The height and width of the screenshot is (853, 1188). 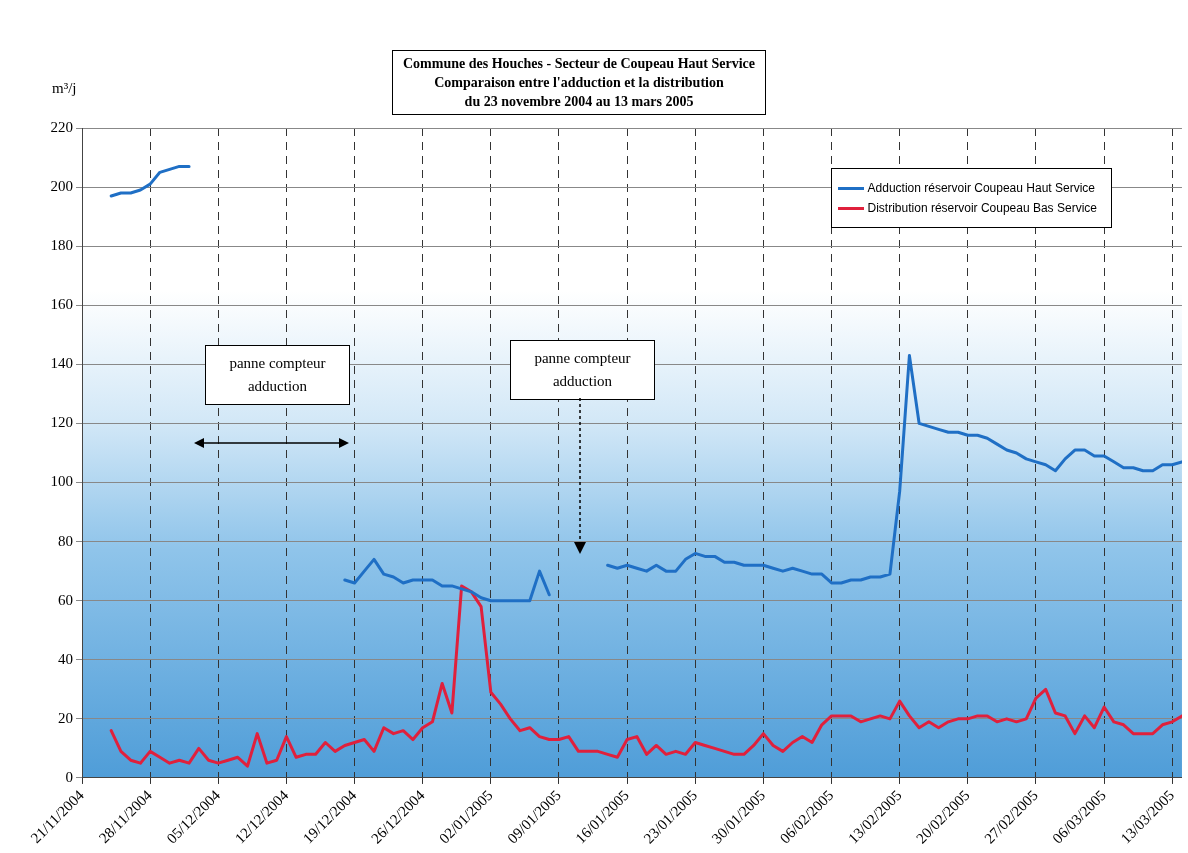 I want to click on y-tick-label: 100, so click(x=61, y=481).